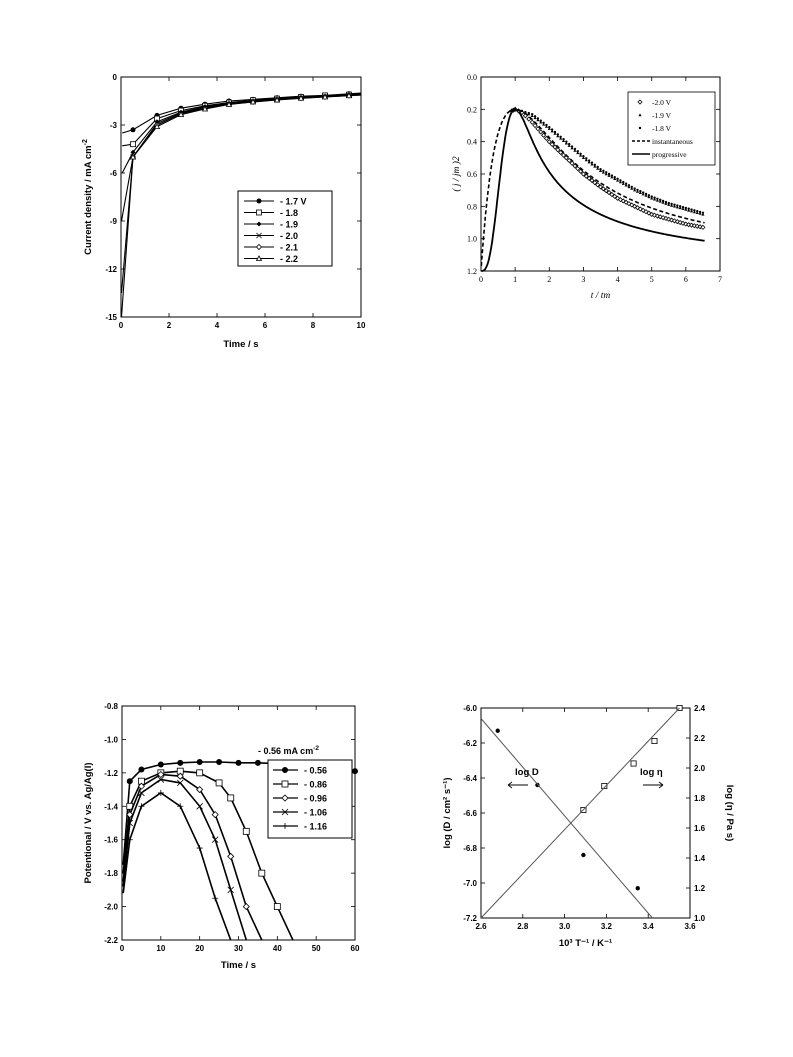 This screenshot has width=793, height=1057. I want to click on model-curve-instantaneous, so click(592, 187).